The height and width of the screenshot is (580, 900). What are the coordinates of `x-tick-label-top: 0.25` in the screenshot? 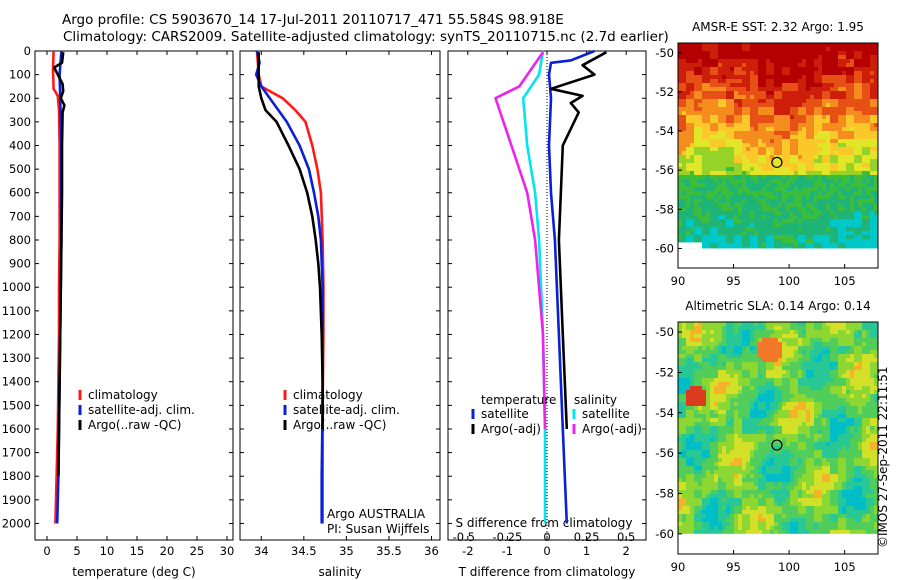 It's located at (587, 537).